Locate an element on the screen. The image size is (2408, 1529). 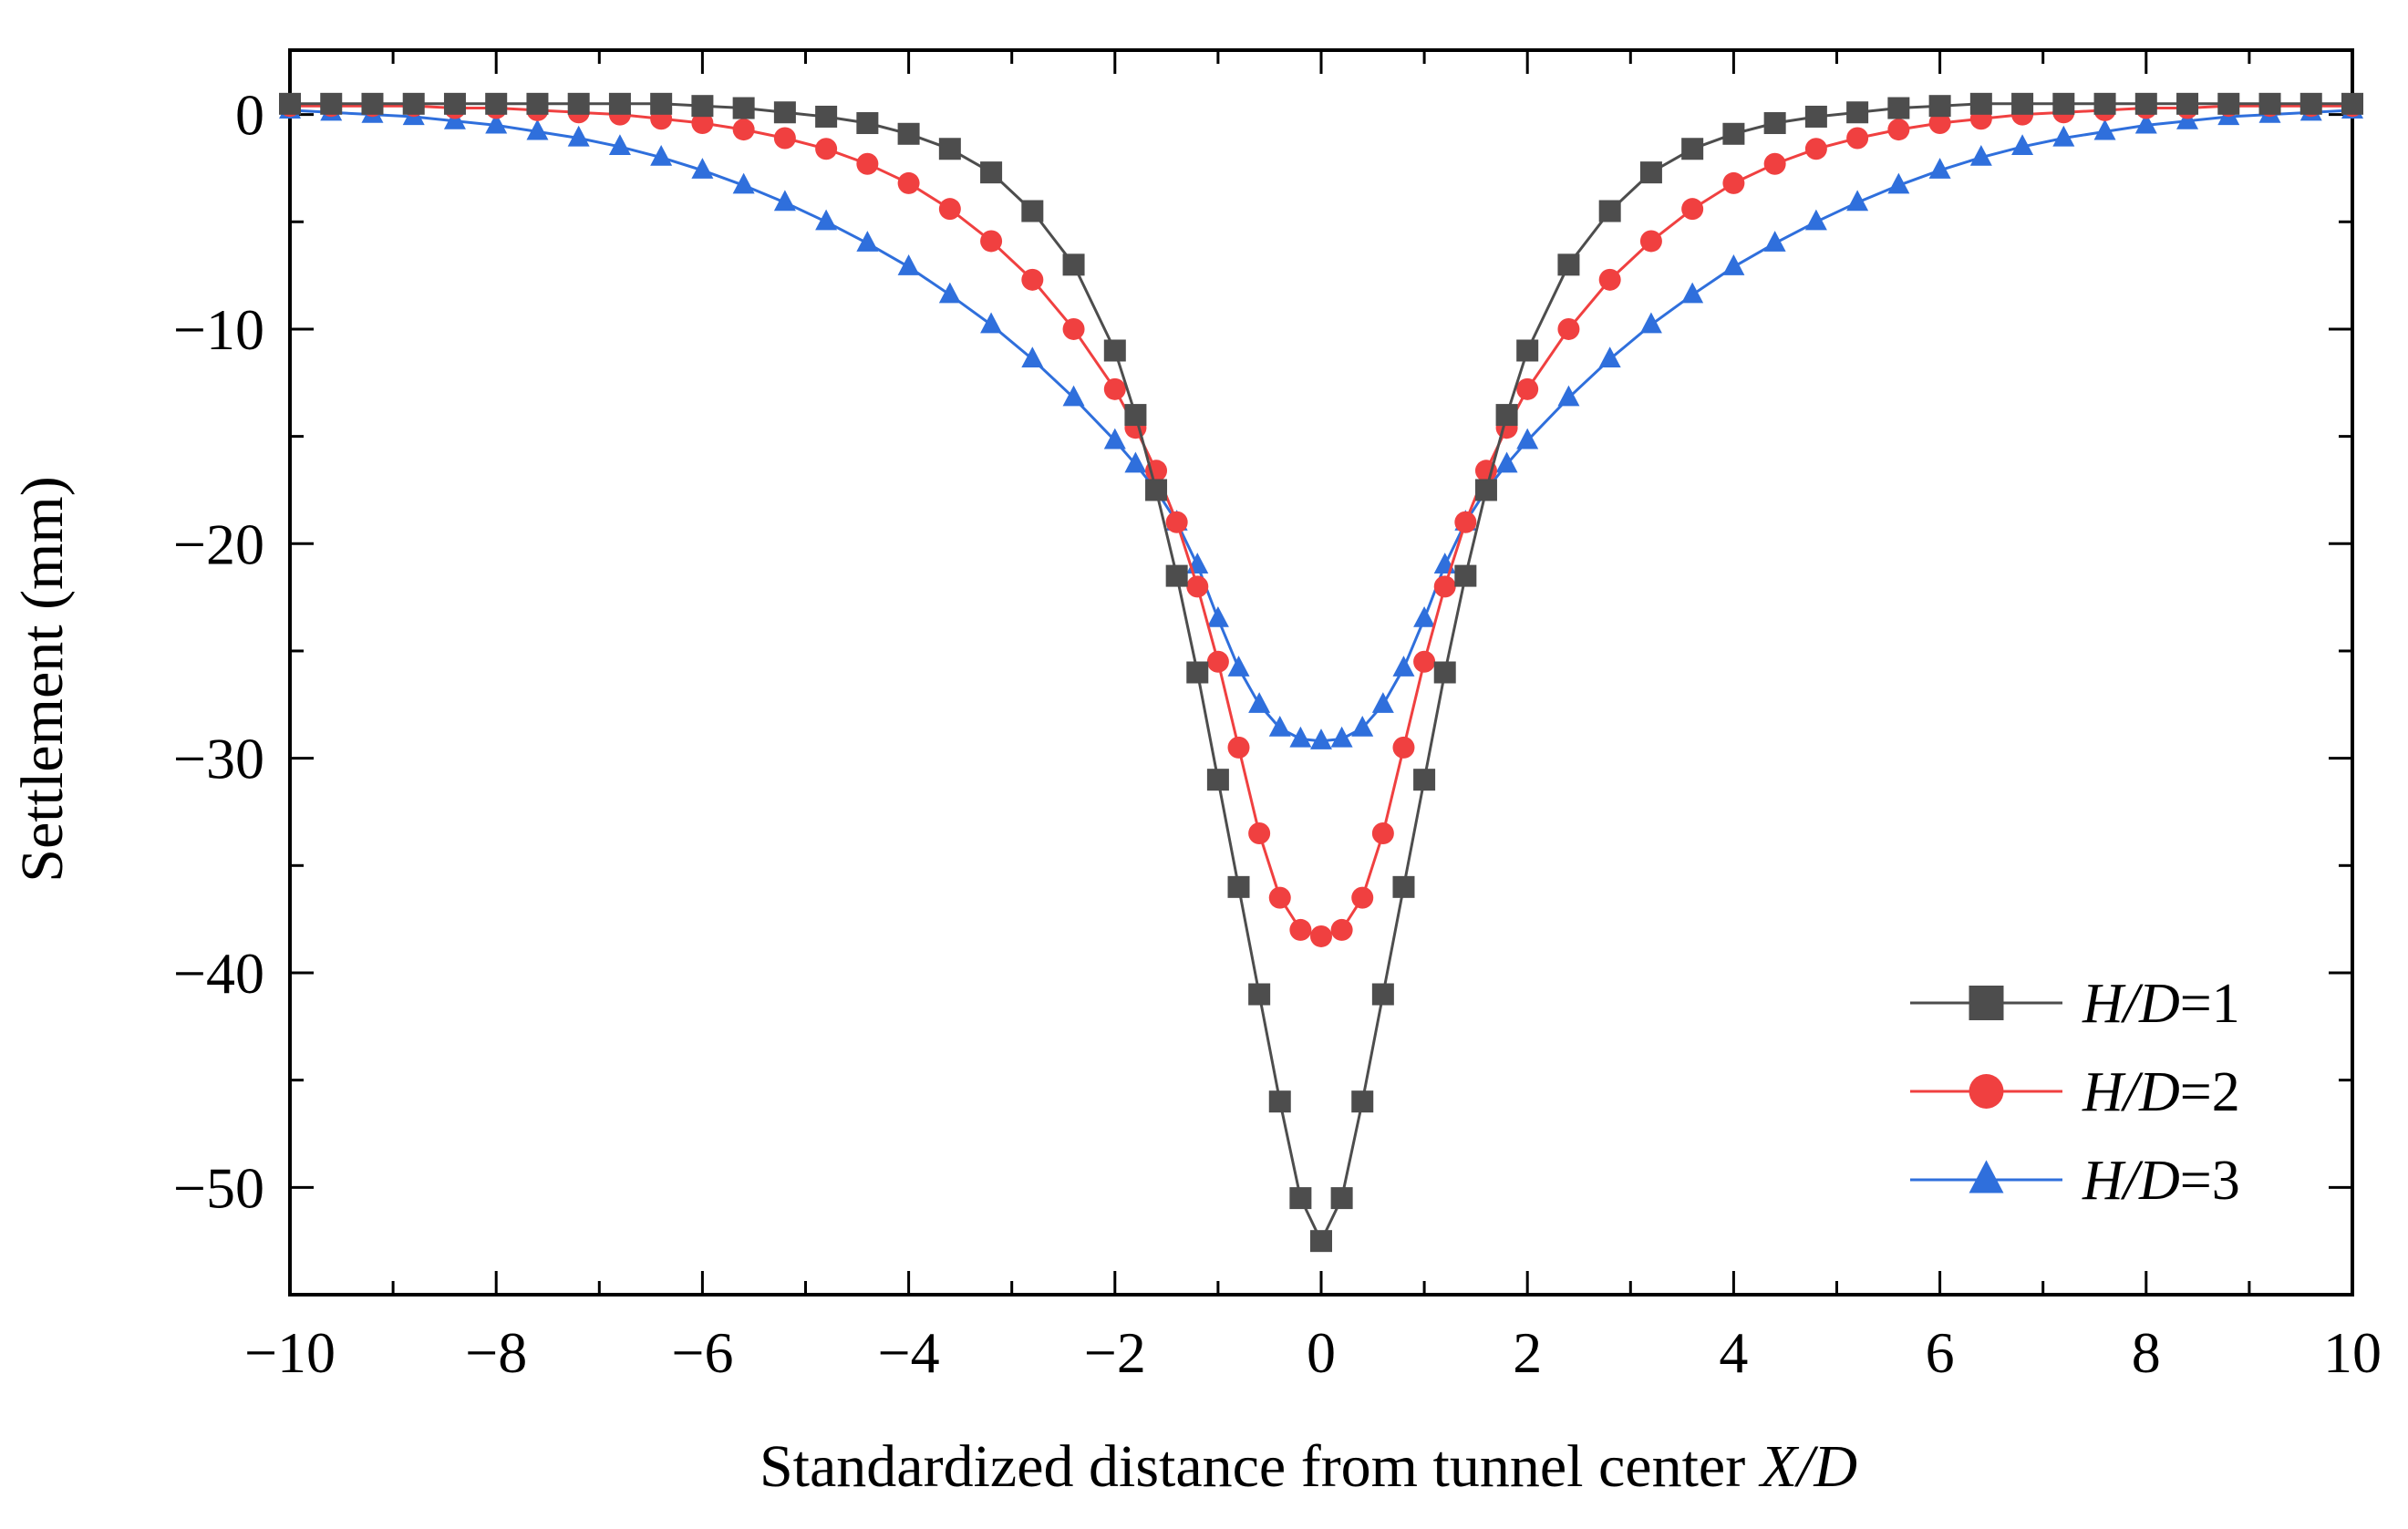
x-tick-label: 0 is located at coordinates (1321, 1352).